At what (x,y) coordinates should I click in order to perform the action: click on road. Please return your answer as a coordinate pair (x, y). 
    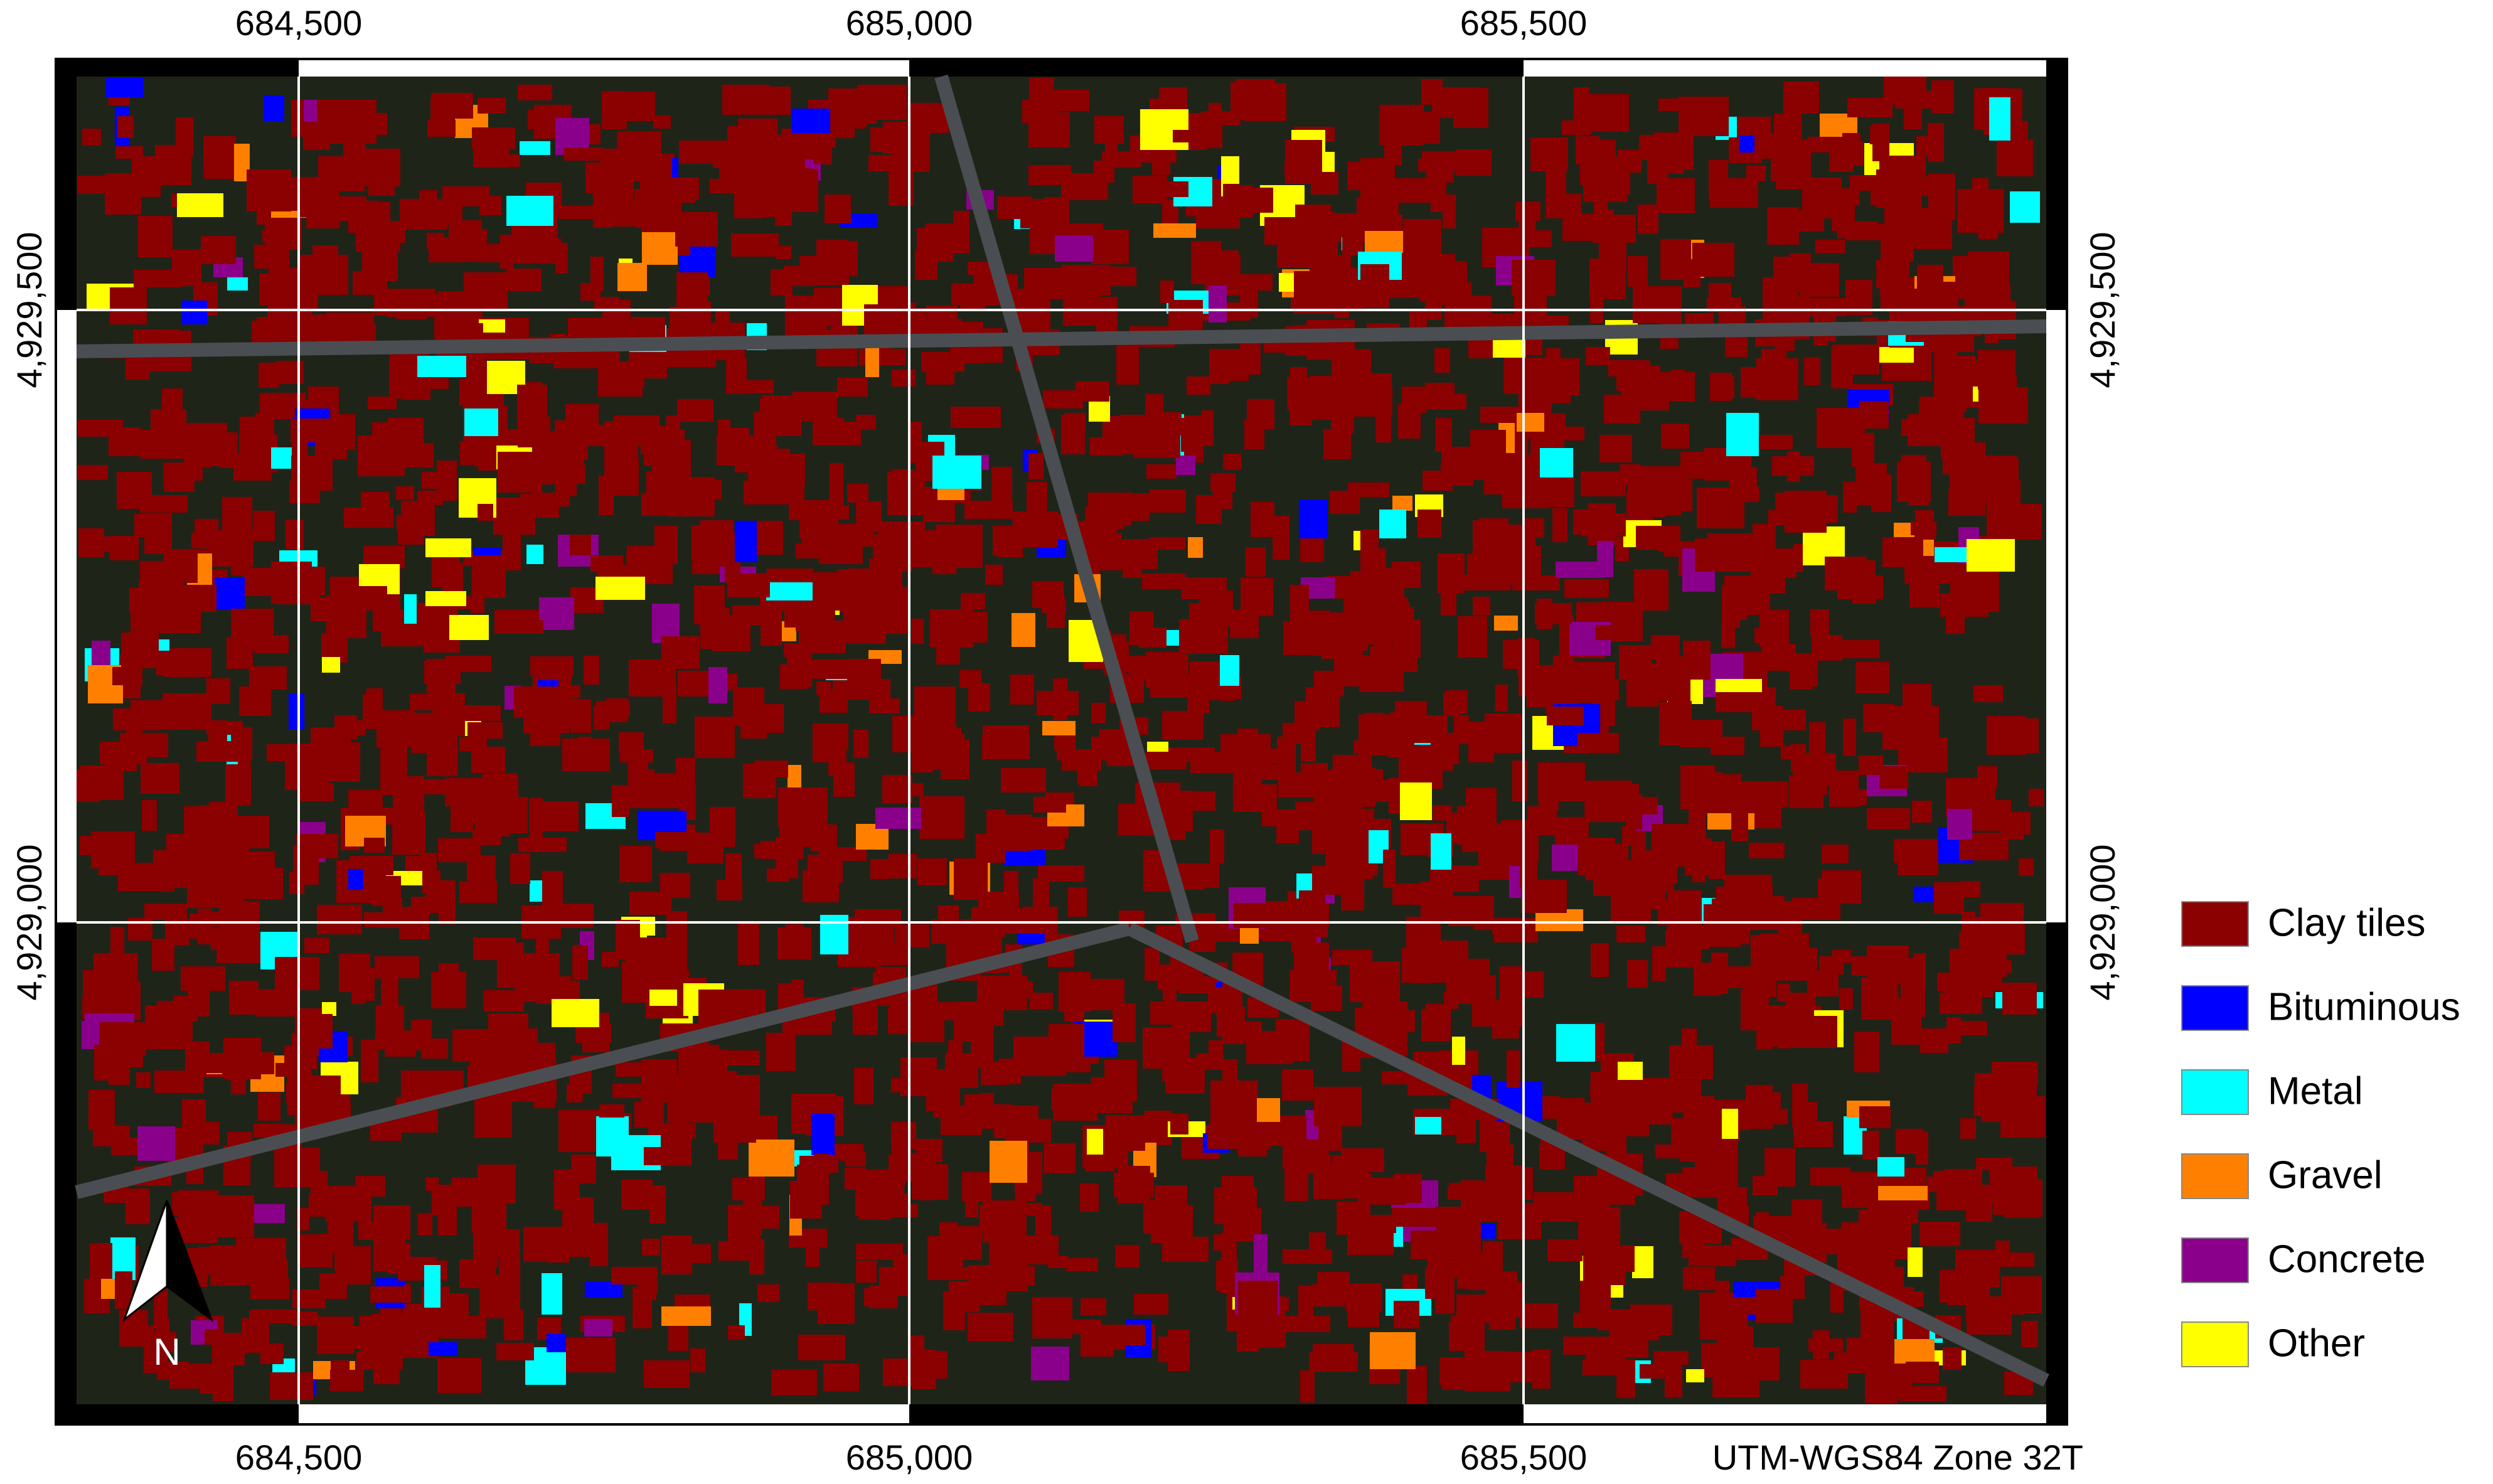
    Looking at the image, I should click on (1061, 338).